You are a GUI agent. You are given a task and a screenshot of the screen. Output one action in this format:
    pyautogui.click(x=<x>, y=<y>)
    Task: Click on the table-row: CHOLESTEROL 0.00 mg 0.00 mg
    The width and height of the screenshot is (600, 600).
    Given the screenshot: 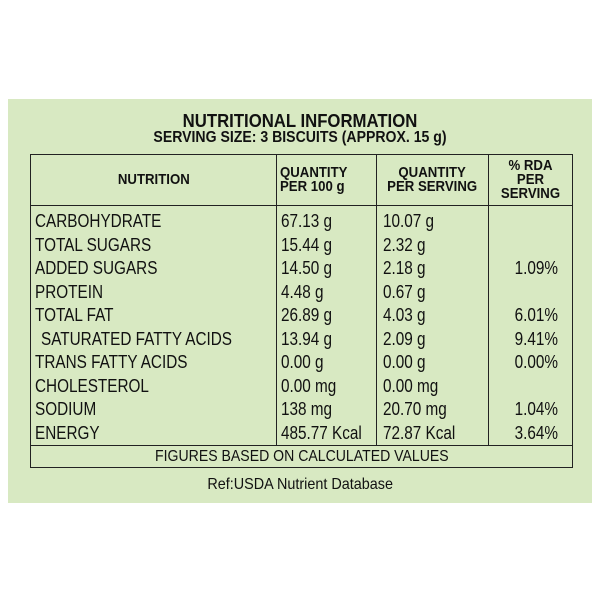 What is the action you would take?
    pyautogui.click(x=301, y=386)
    